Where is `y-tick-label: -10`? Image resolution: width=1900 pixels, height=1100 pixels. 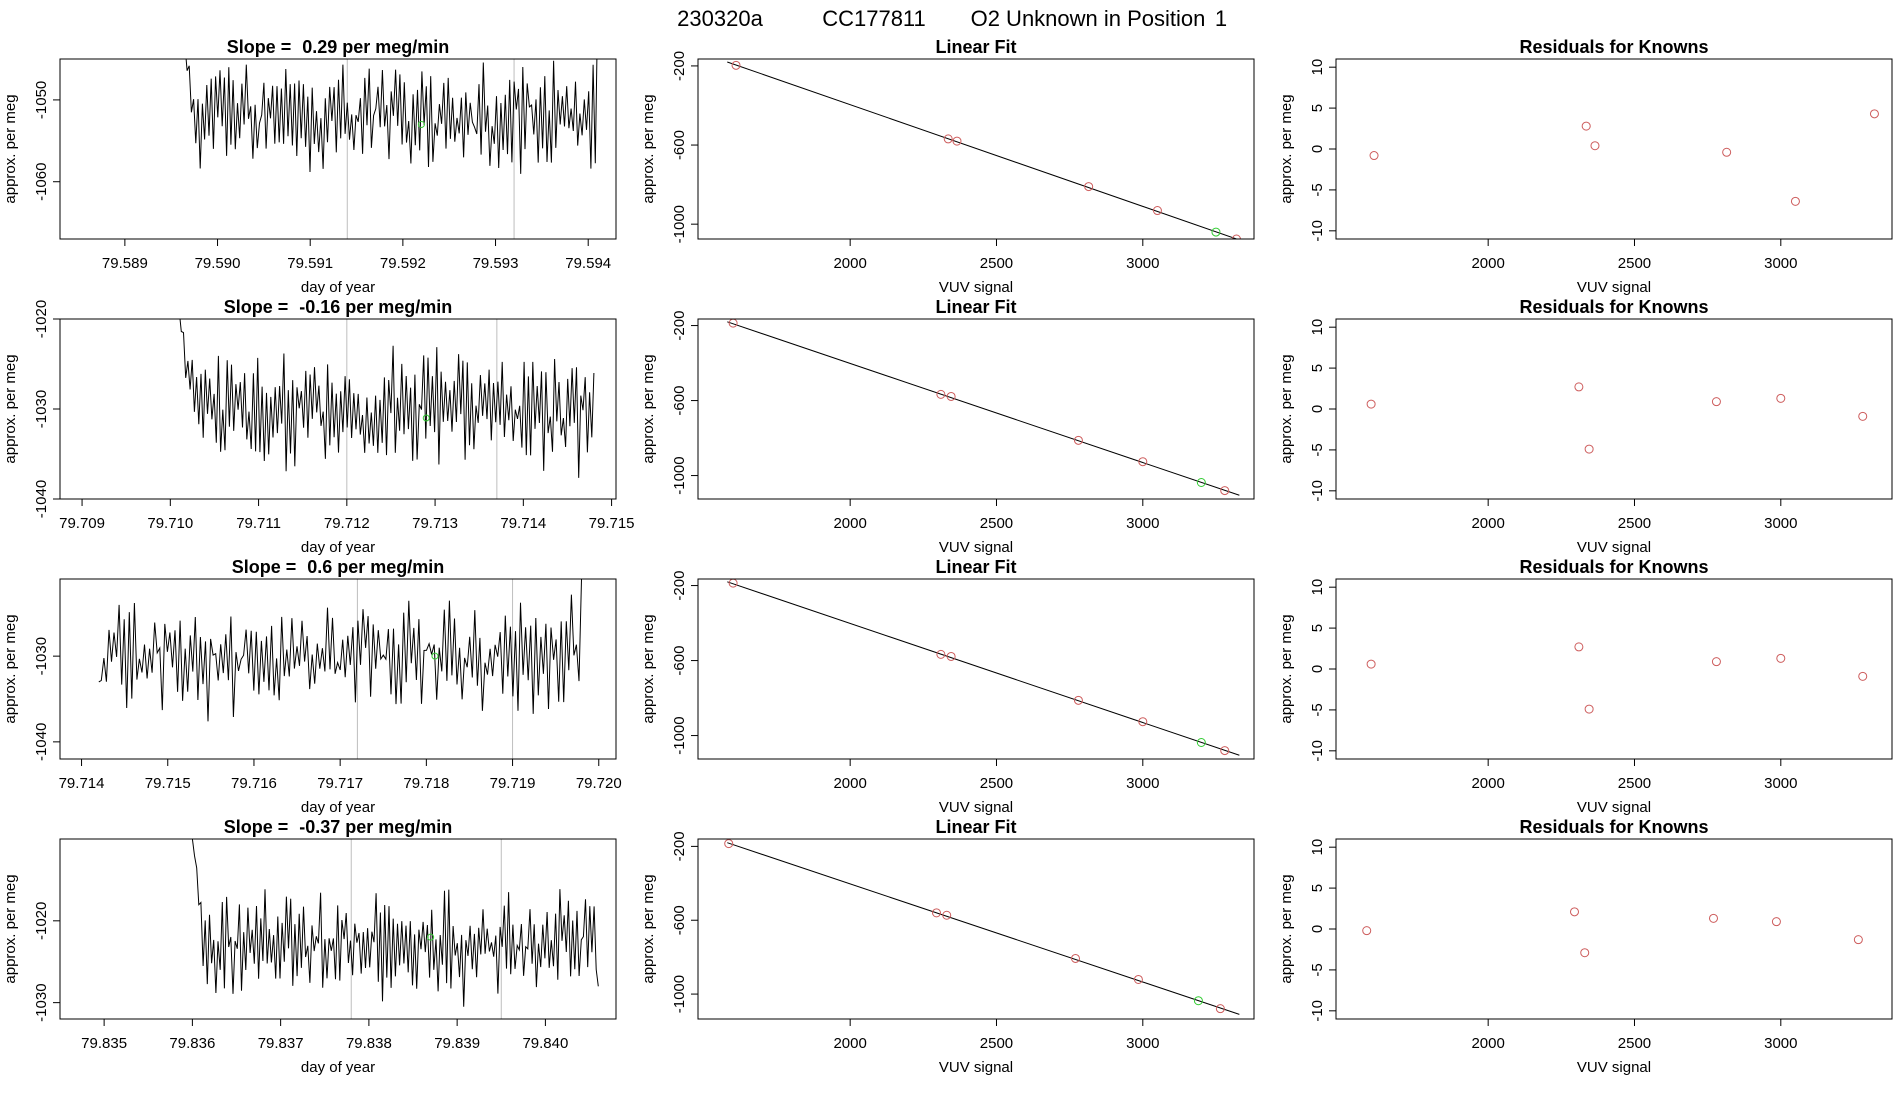
y-tick-label: -10 is located at coordinates (1317, 231).